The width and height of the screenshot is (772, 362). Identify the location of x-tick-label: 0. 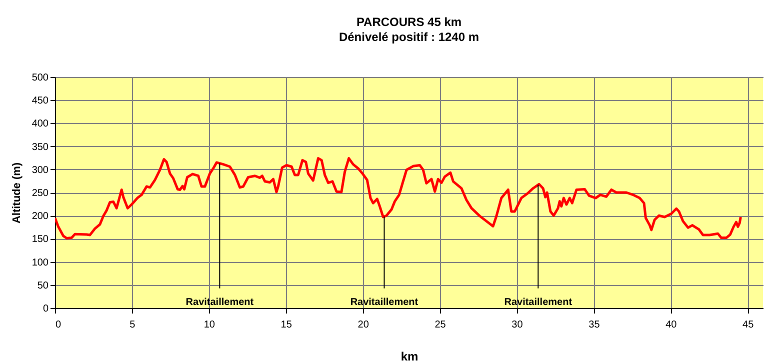
(59, 325).